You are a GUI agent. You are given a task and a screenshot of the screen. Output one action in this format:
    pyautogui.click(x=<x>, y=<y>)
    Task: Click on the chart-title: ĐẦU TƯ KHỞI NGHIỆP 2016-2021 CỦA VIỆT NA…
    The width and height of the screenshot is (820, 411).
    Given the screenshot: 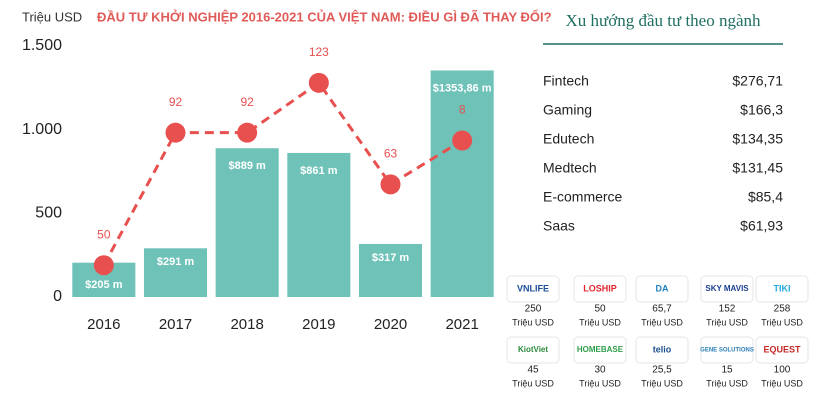 What is the action you would take?
    pyautogui.click(x=324, y=16)
    